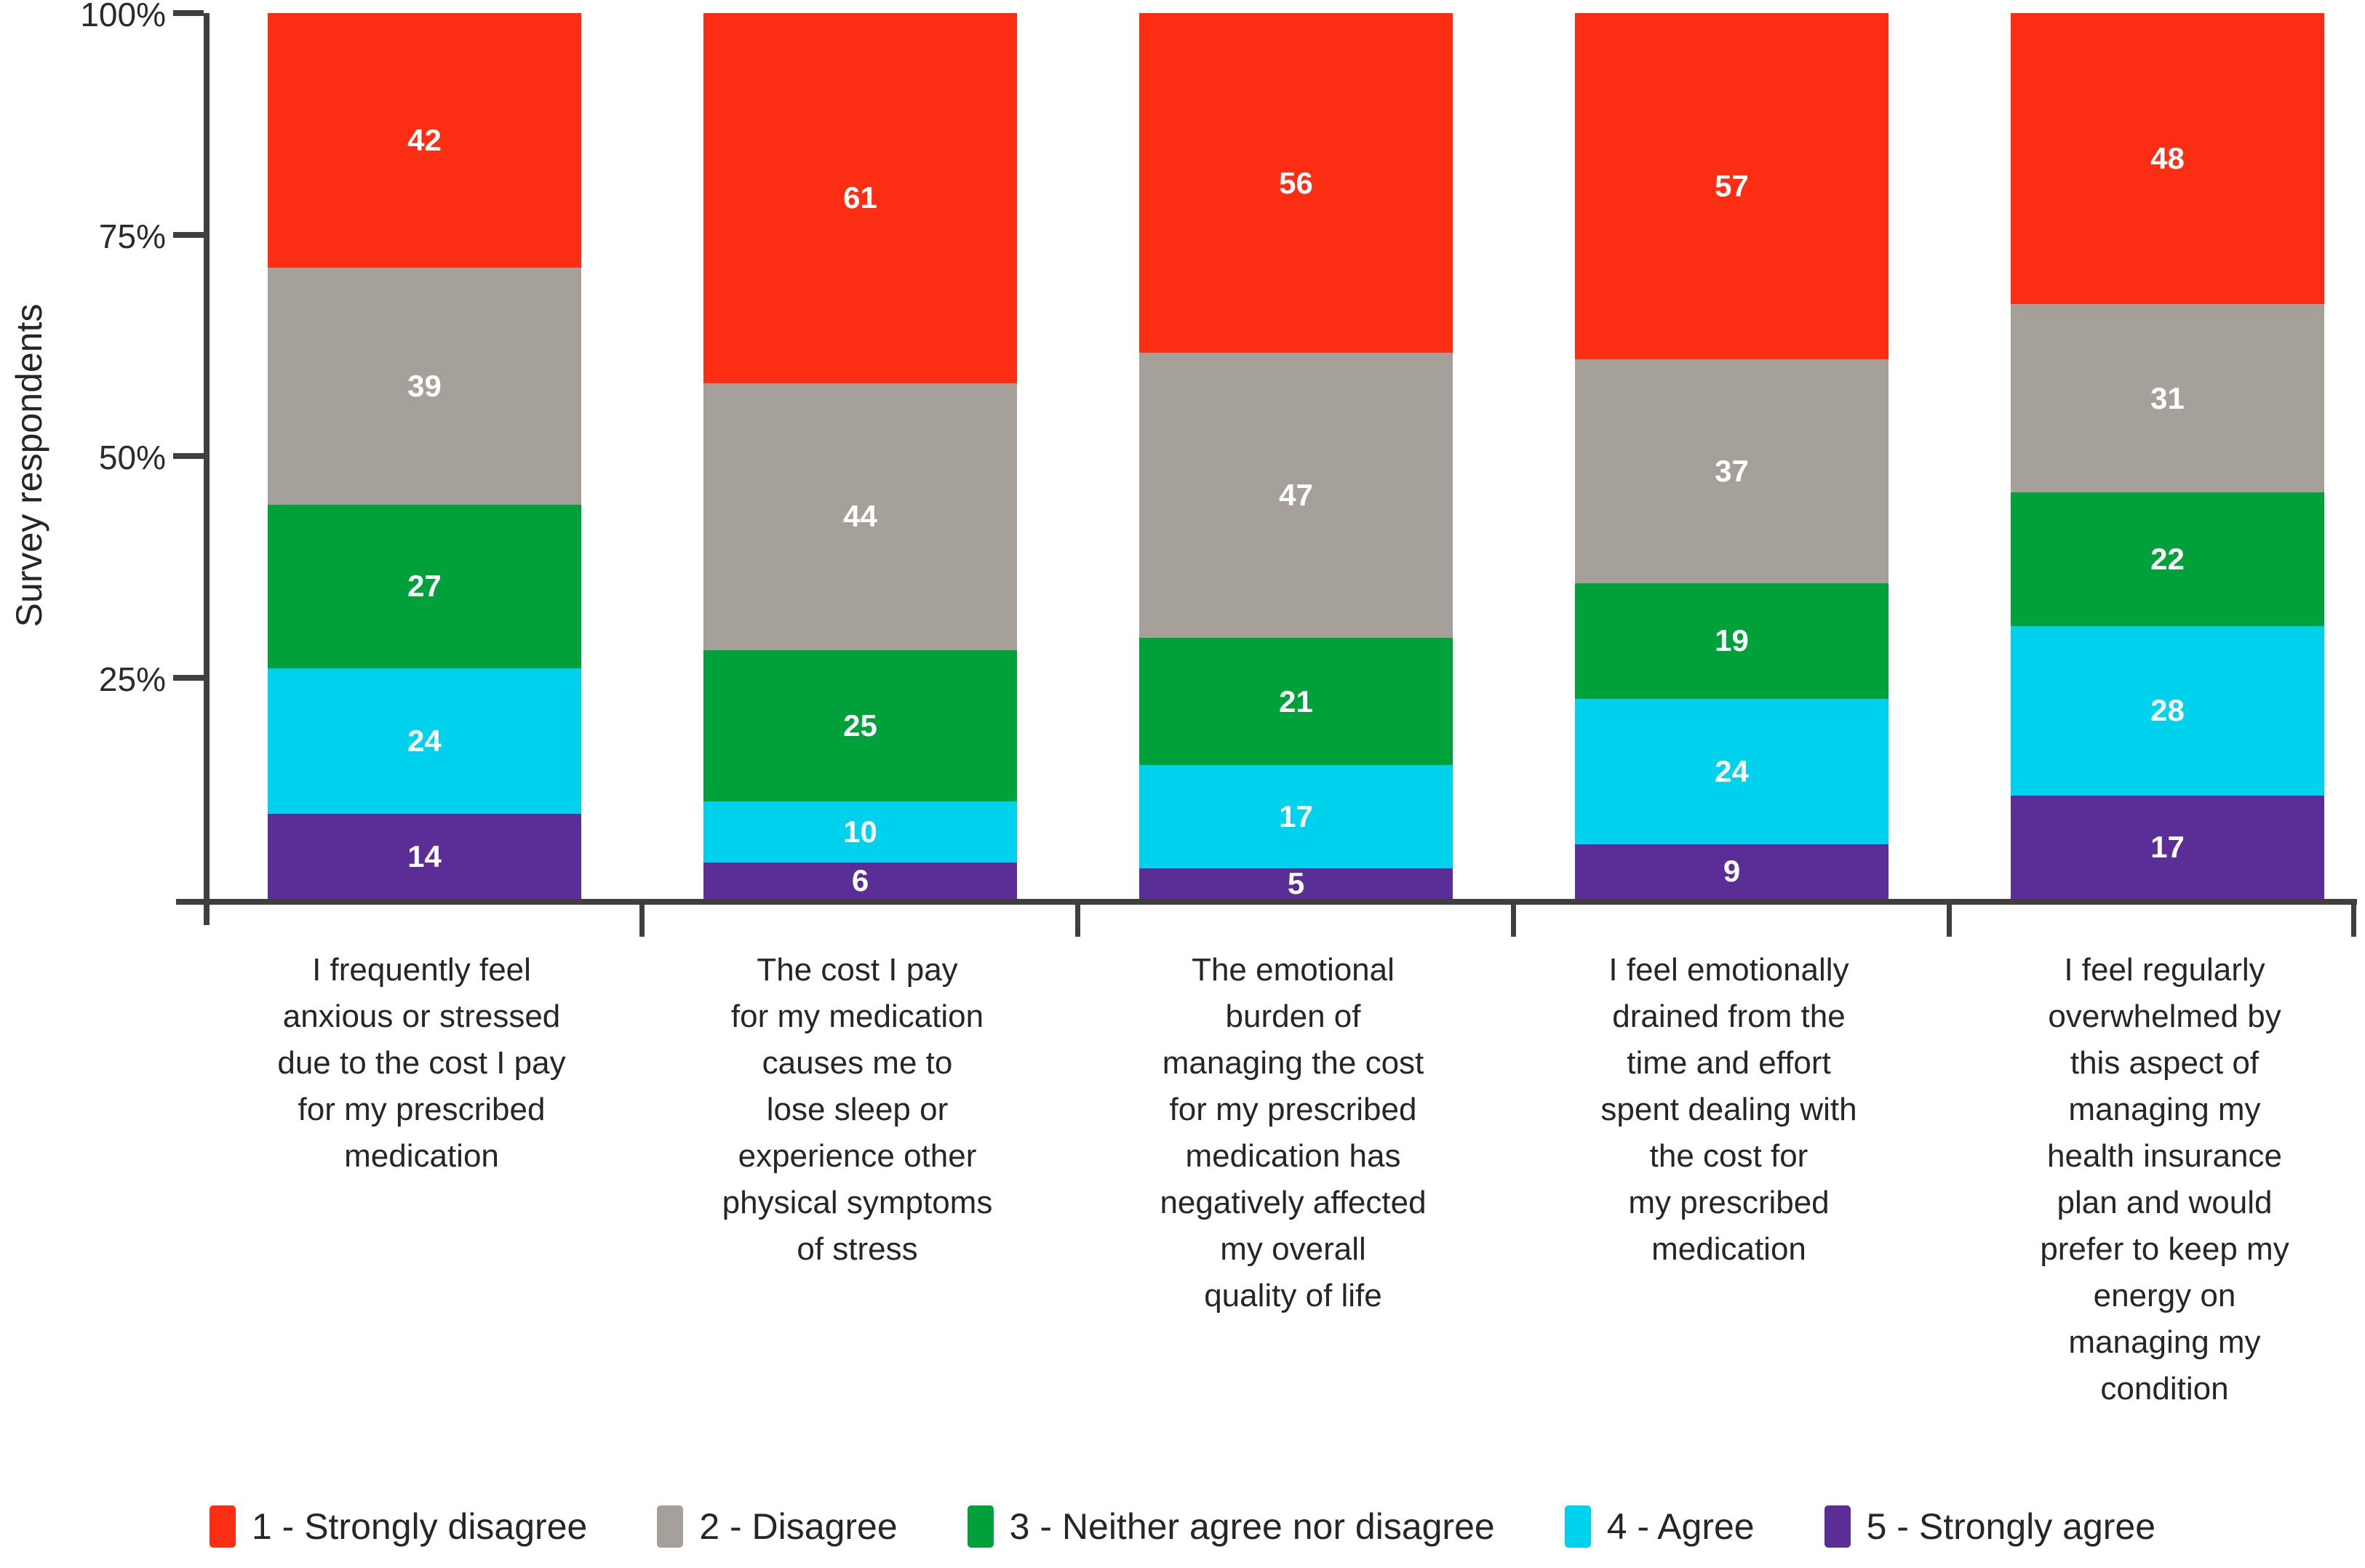  I want to click on bar-value-label: 25, so click(860, 725).